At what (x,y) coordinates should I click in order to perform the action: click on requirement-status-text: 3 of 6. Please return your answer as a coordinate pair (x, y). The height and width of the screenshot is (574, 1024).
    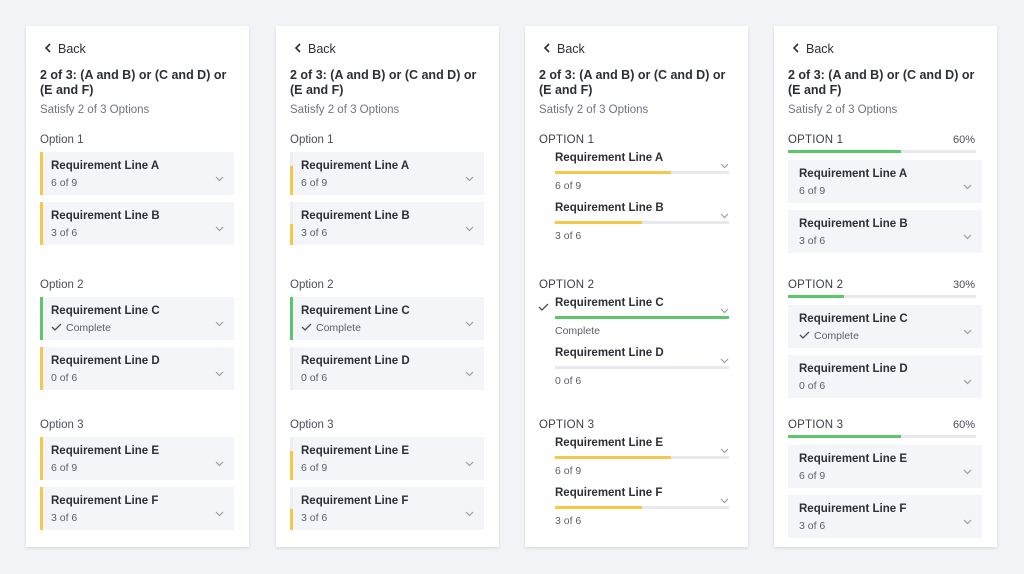
    Looking at the image, I should click on (812, 241).